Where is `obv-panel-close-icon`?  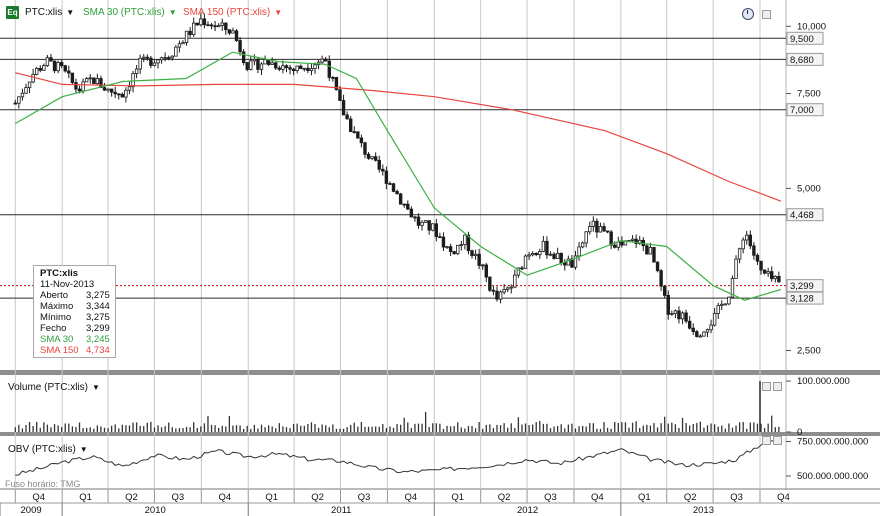 obv-panel-close-icon is located at coordinates (777, 440).